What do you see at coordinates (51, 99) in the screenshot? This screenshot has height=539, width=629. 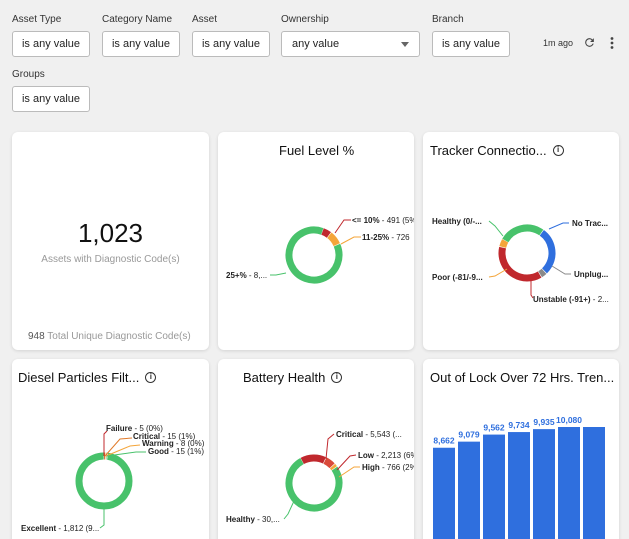 I see `groups-select: is any value` at bounding box center [51, 99].